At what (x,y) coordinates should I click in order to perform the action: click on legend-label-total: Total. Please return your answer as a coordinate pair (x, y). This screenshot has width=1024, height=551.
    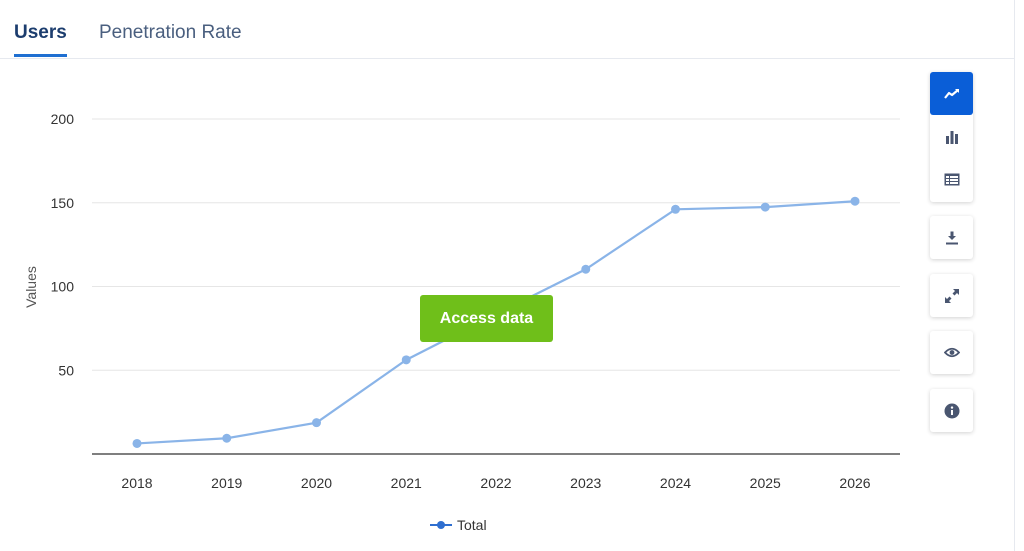
    Looking at the image, I should click on (472, 525).